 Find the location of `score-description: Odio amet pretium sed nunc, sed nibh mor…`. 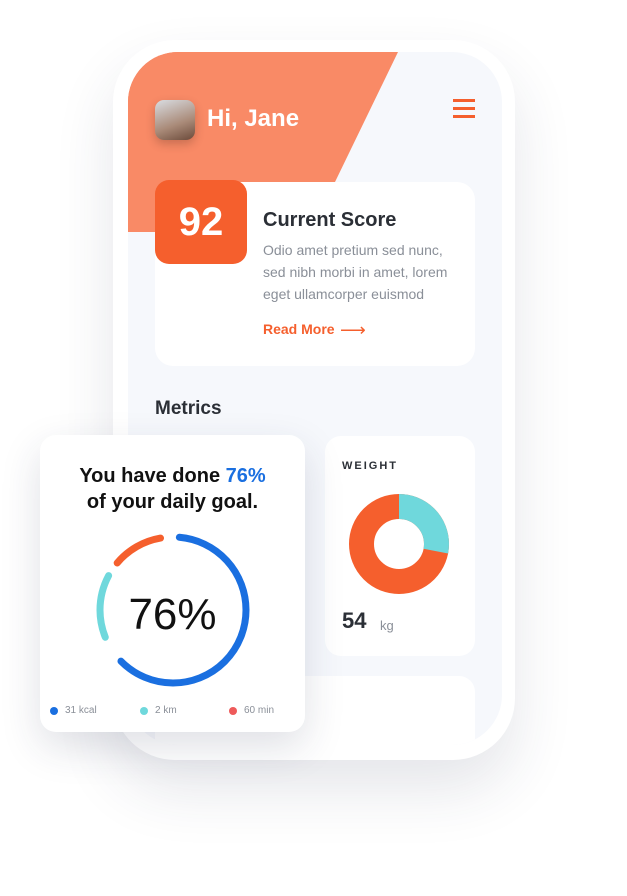

score-description: Odio amet pretium sed nunc, sed nibh mor… is located at coordinates (355, 272).